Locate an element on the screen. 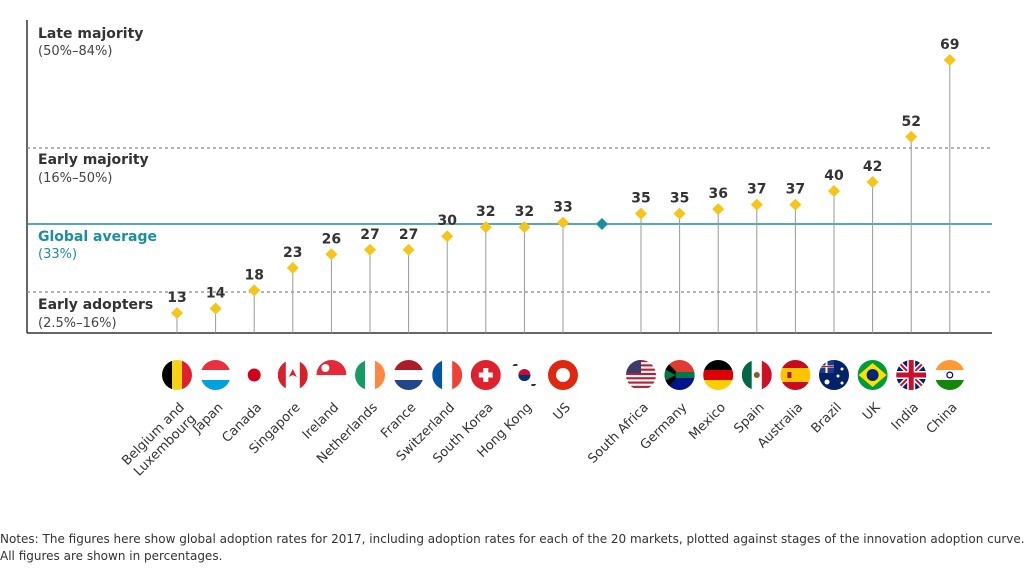  flag-india-icon is located at coordinates (911, 375).